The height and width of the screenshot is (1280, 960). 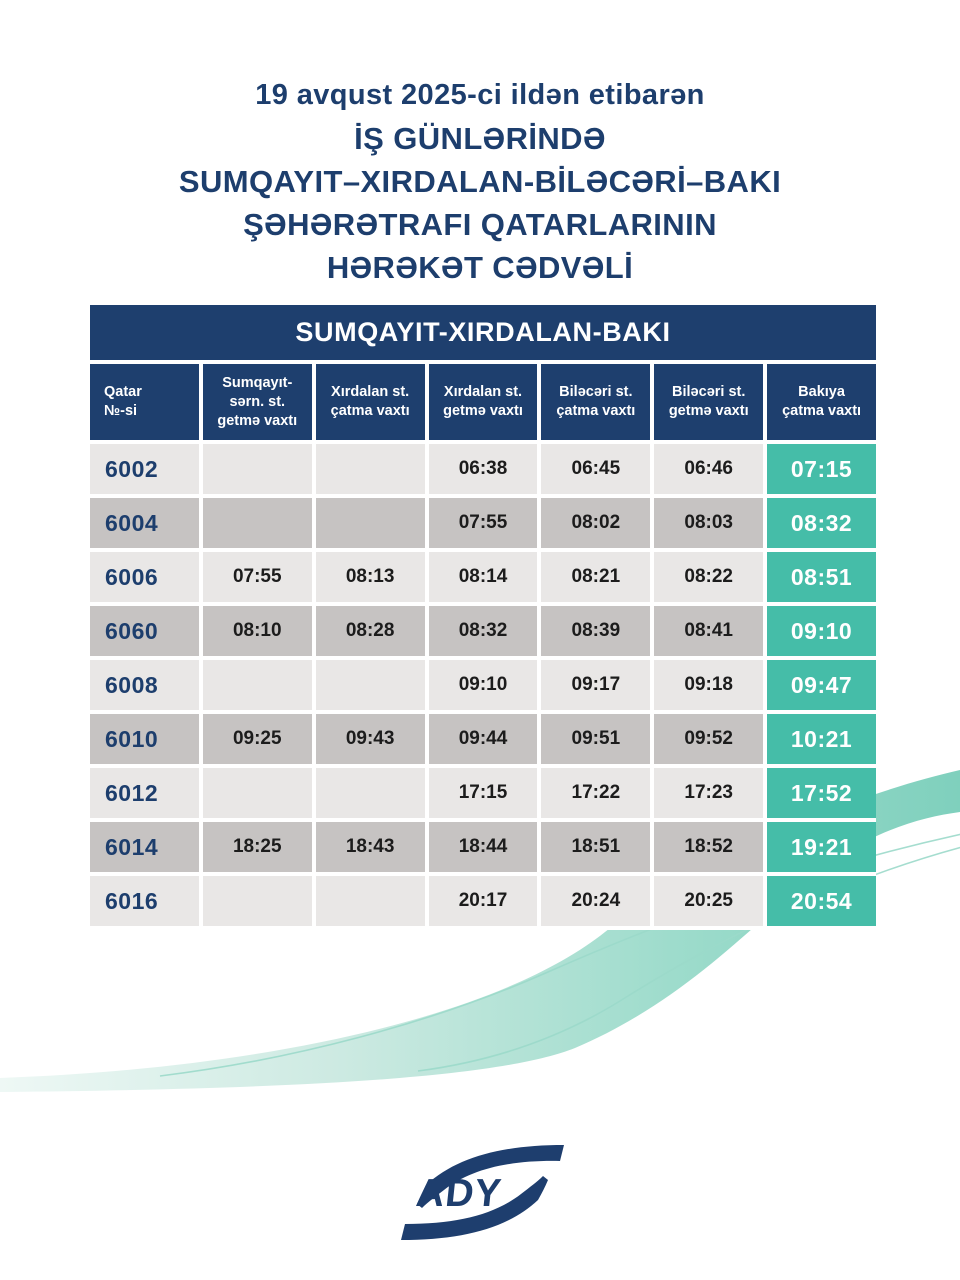 I want to click on time-cell: 09:18, so click(x=709, y=685).